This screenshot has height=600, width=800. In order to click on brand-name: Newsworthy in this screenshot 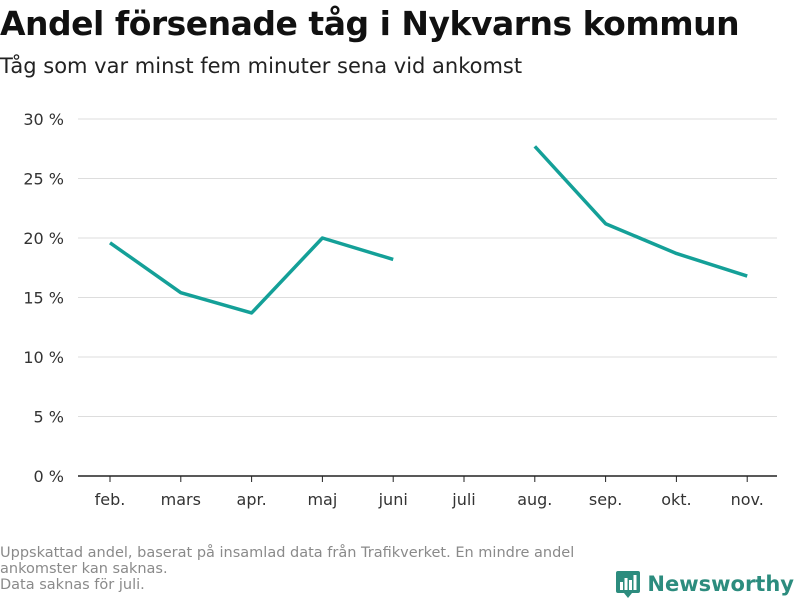, I will do `click(720, 584)`.